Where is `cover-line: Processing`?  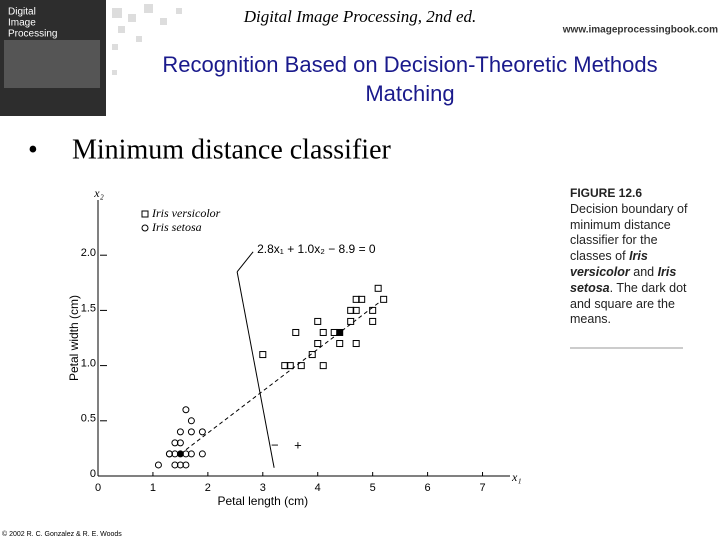 cover-line: Processing is located at coordinates (32, 34).